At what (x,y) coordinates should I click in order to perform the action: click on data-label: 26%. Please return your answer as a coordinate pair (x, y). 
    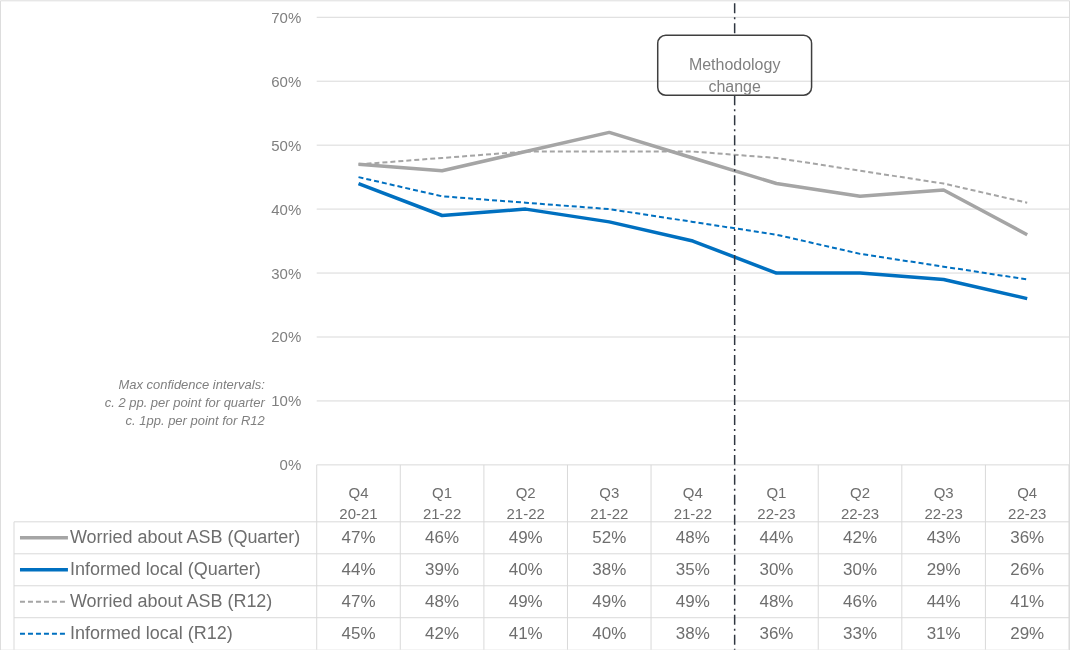
    Looking at the image, I should click on (1027, 569).